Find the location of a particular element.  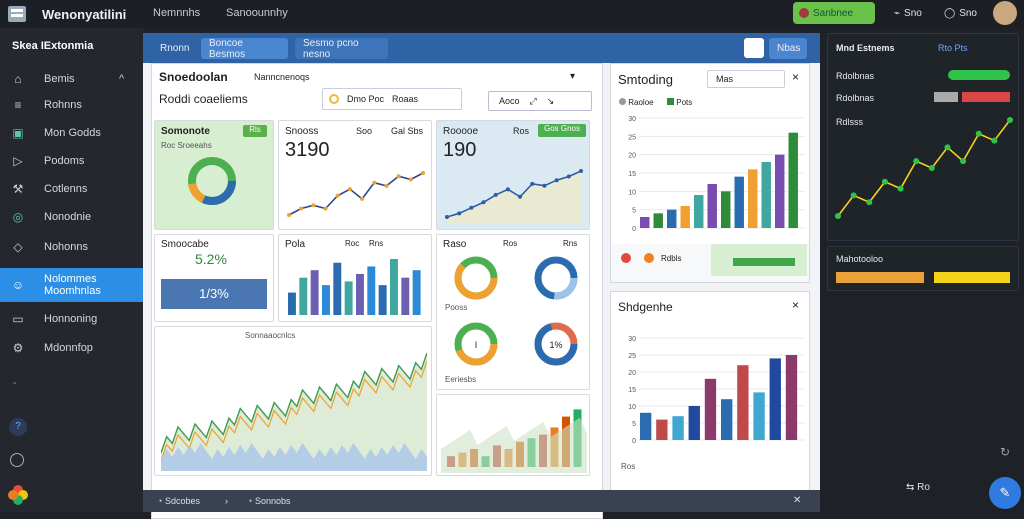

card-area-chart: Sonnaaocnlcs is located at coordinates (293, 401).